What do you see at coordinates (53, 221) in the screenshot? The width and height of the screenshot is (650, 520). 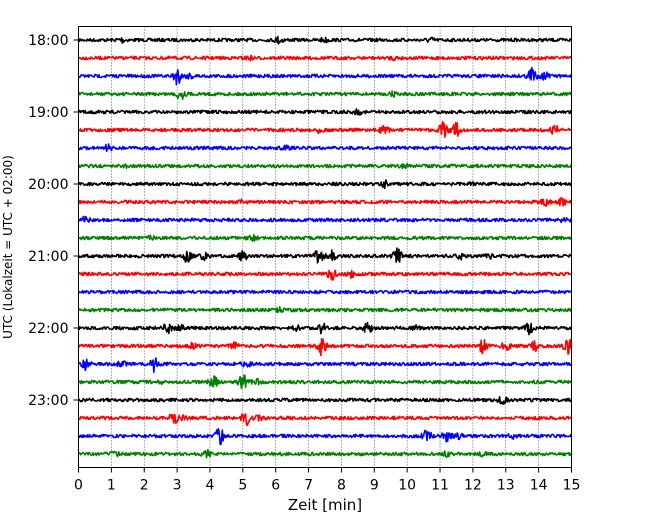 I see `y-axis-ticks: 18:00 19:00 20:00 21:00 22:00 23:00` at bounding box center [53, 221].